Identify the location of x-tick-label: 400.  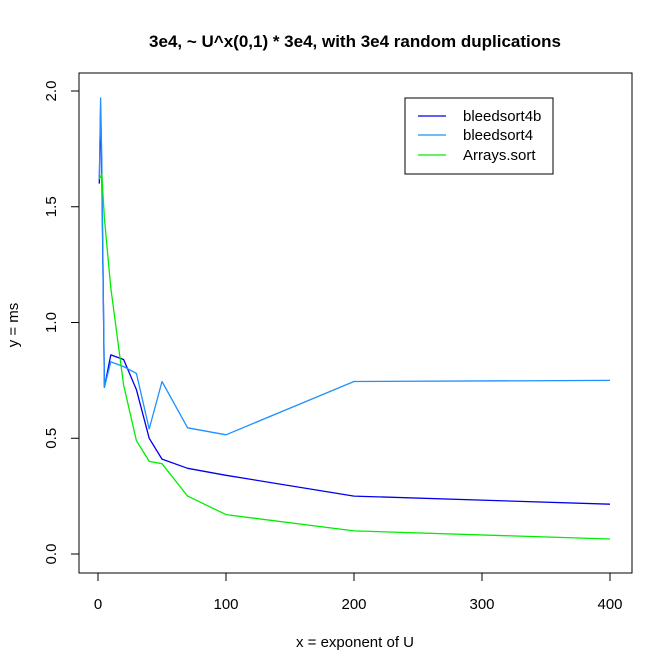
(609, 604).